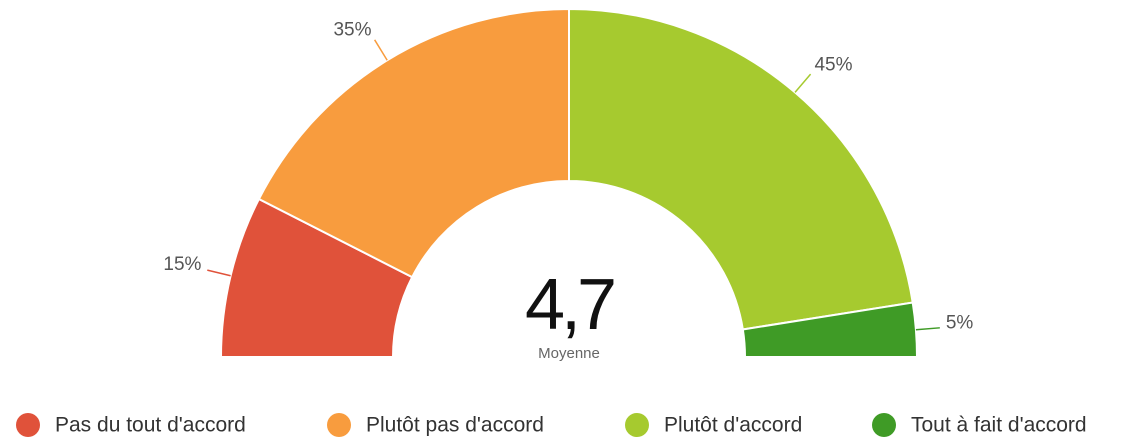  I want to click on data-label: 5%, so click(960, 322).